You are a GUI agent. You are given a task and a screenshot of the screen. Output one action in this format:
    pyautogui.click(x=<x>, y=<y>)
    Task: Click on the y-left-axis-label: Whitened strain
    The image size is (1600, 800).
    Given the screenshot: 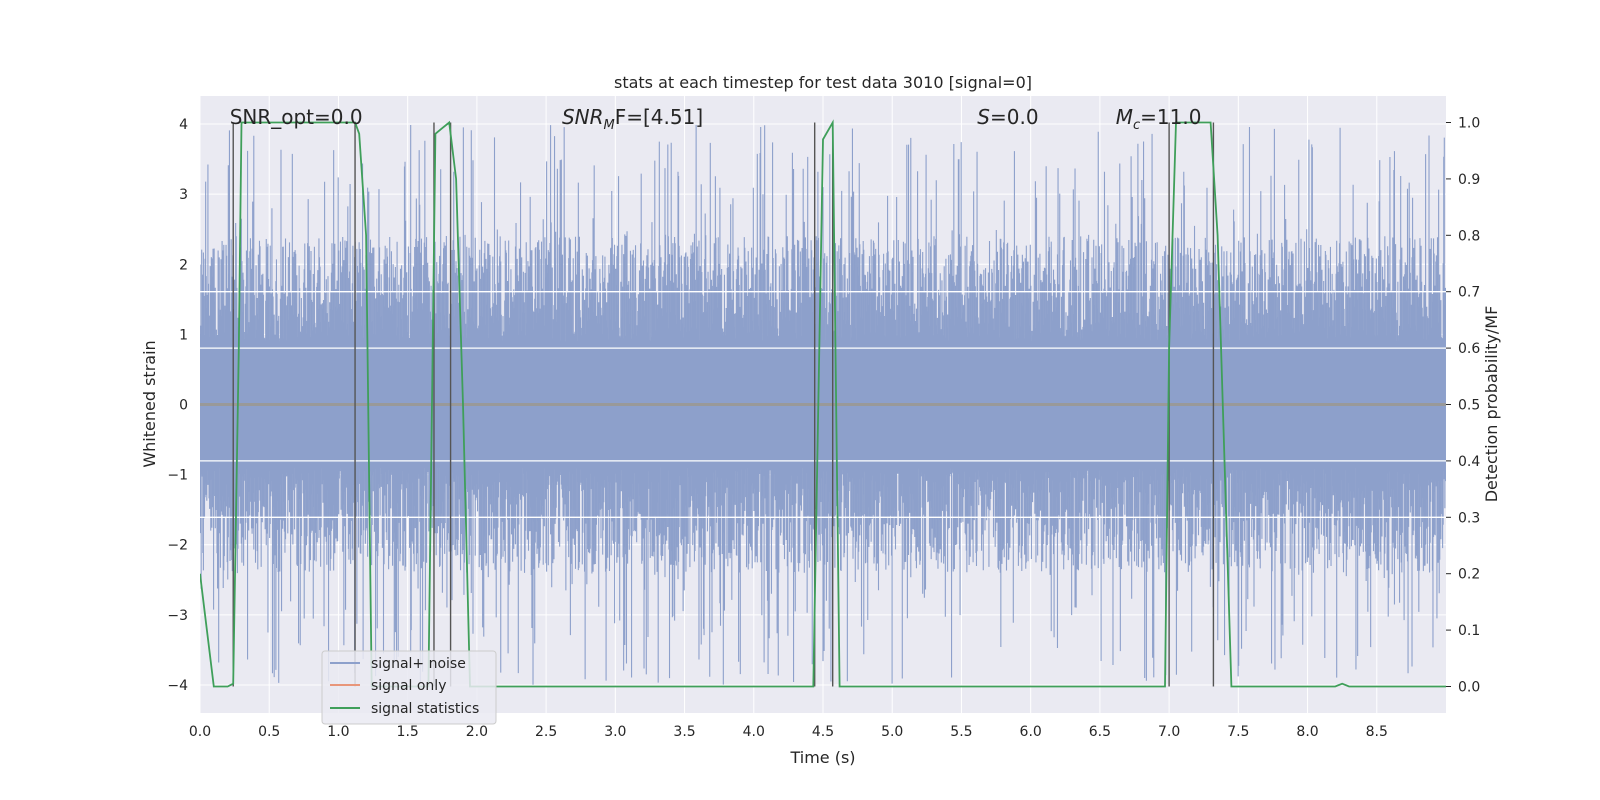 What is the action you would take?
    pyautogui.click(x=149, y=403)
    